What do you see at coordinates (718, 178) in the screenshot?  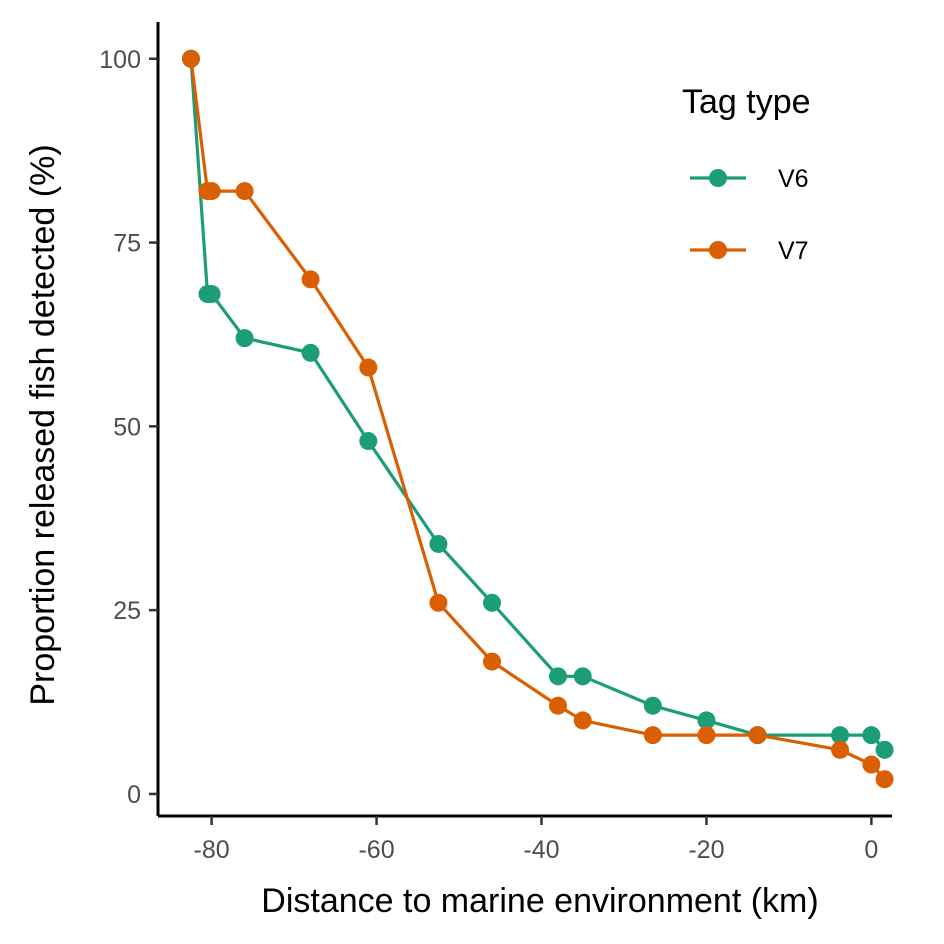 I see `legend-marker-v6` at bounding box center [718, 178].